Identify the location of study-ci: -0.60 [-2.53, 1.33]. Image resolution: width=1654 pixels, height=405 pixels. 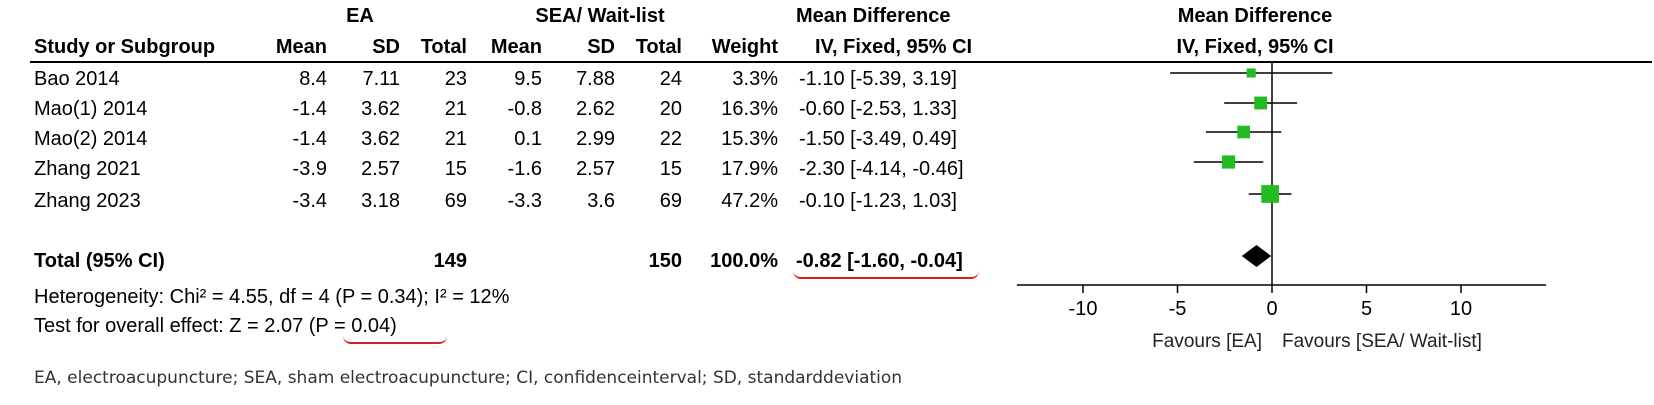
(878, 109).